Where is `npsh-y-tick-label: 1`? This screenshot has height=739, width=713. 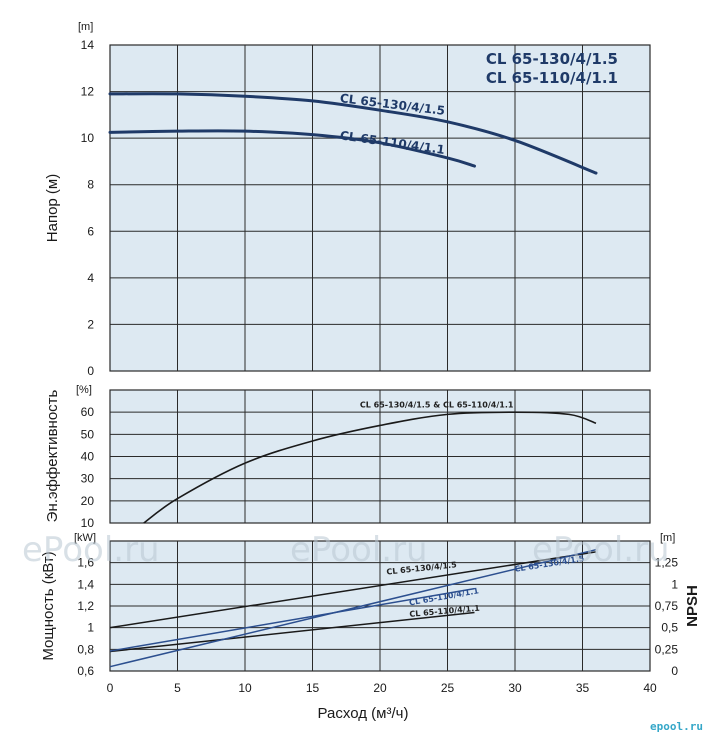 npsh-y-tick-label: 1 is located at coordinates (674, 584).